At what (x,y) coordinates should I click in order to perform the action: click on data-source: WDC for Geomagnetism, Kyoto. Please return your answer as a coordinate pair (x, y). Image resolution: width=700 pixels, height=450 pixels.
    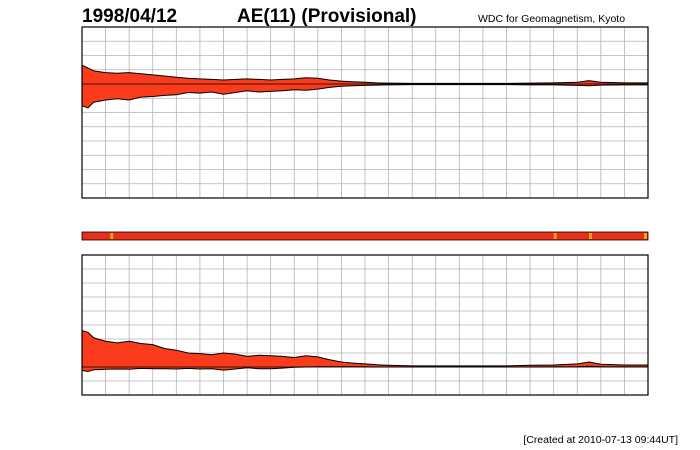
    Looking at the image, I should click on (551, 19).